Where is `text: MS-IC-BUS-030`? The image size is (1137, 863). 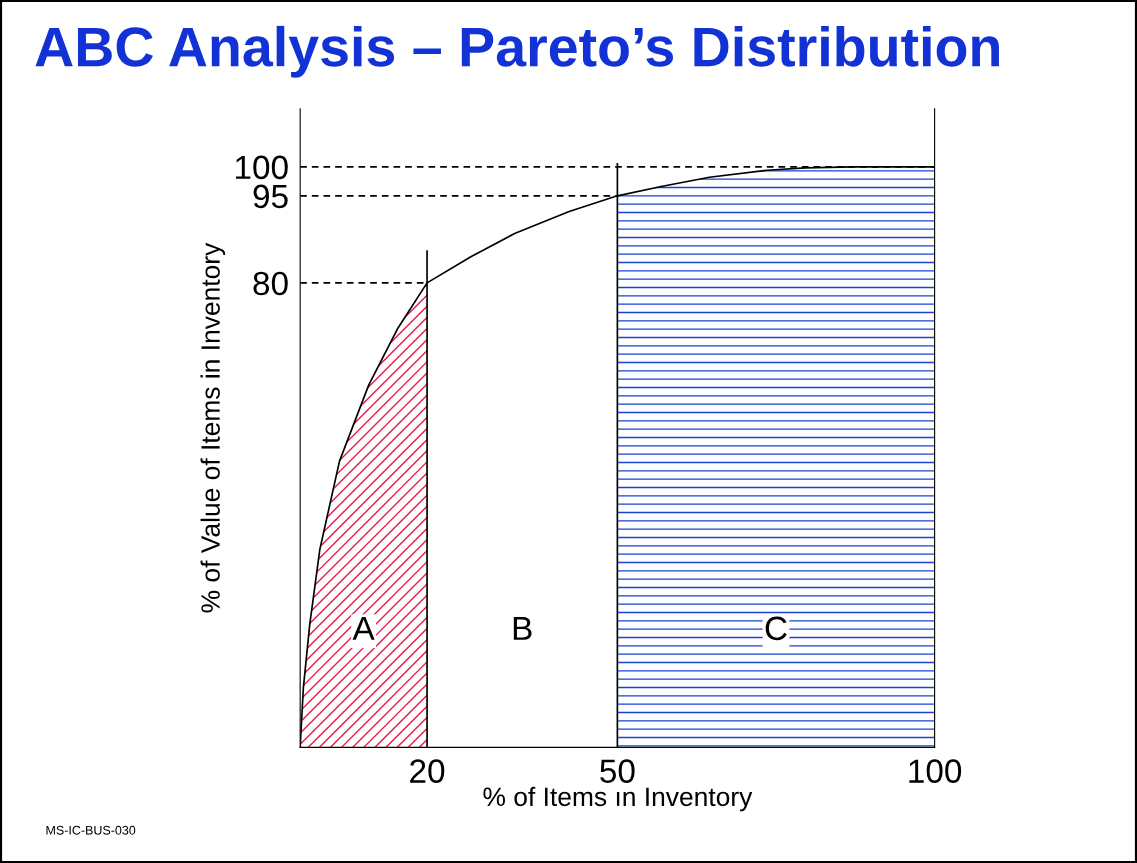
text: MS-IC-BUS-030 is located at coordinates (91, 830).